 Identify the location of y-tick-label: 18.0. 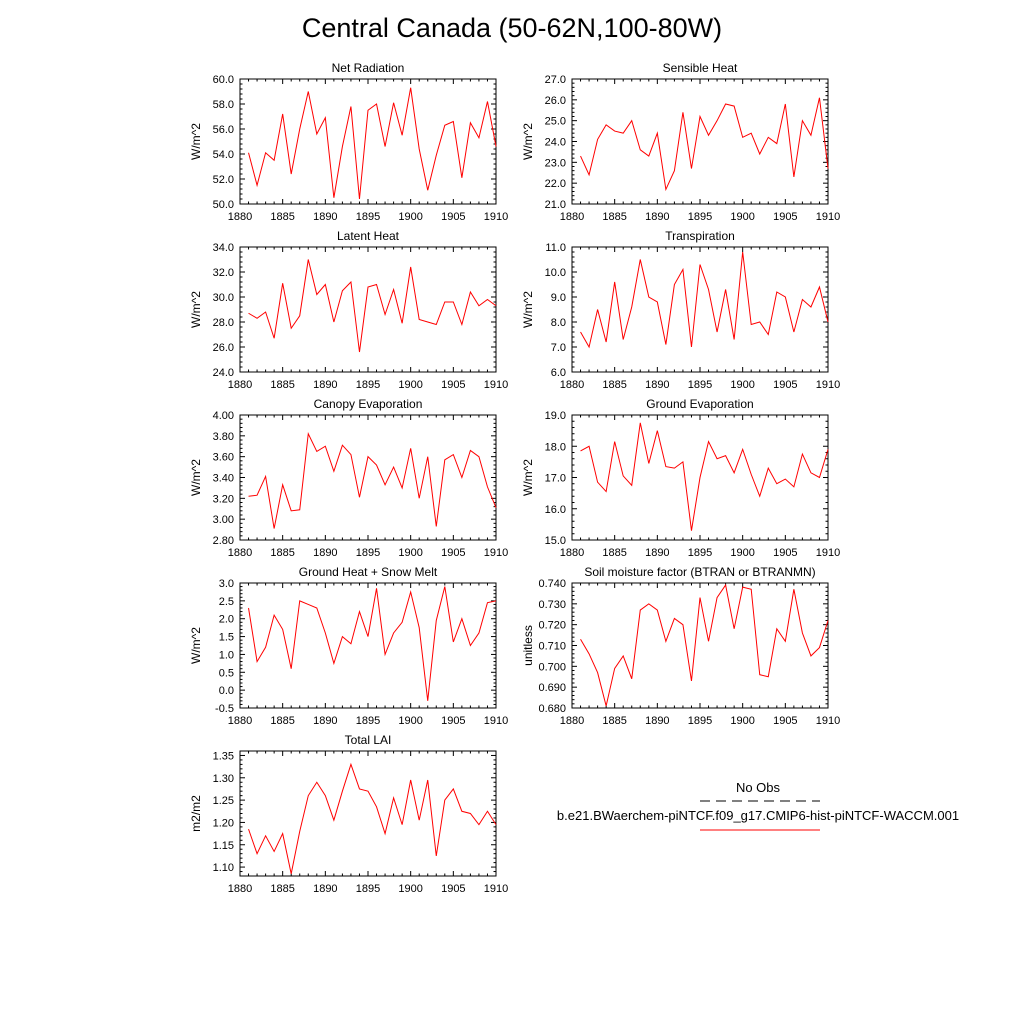
(555, 447).